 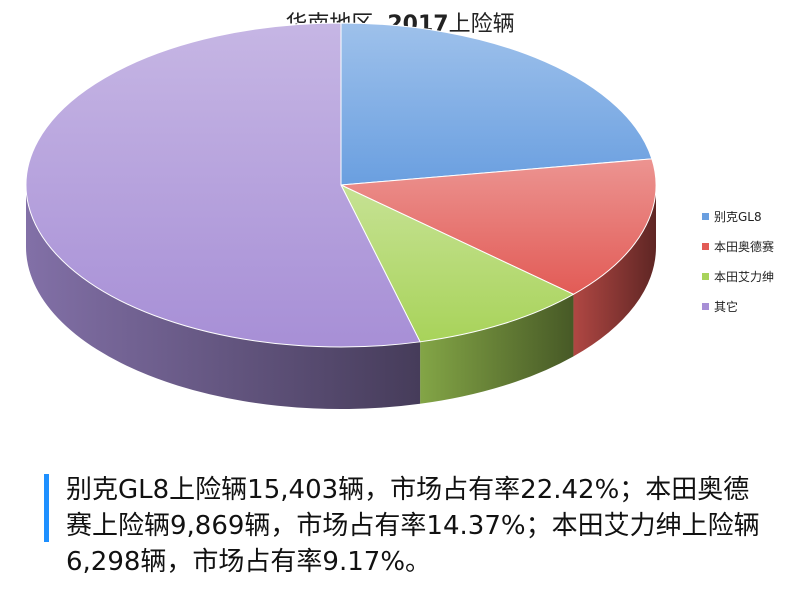 I want to click on legend-item-others: 其它, so click(x=738, y=306).